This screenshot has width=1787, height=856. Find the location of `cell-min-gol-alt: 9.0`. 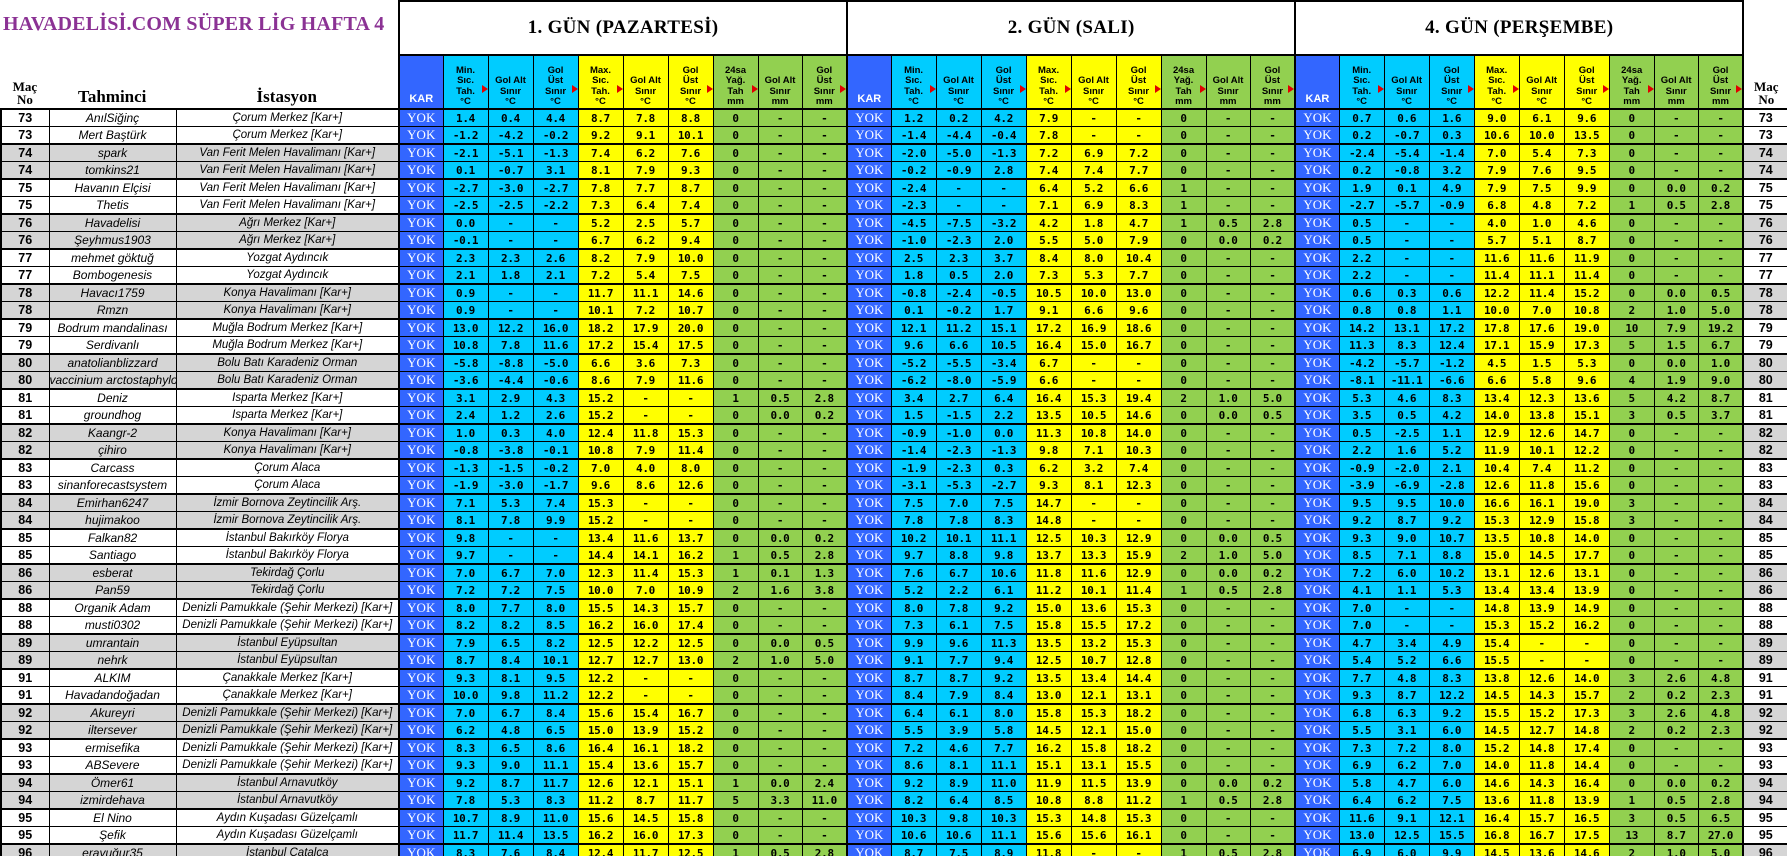

cell-min-gol-alt: 9.0 is located at coordinates (1406, 537).